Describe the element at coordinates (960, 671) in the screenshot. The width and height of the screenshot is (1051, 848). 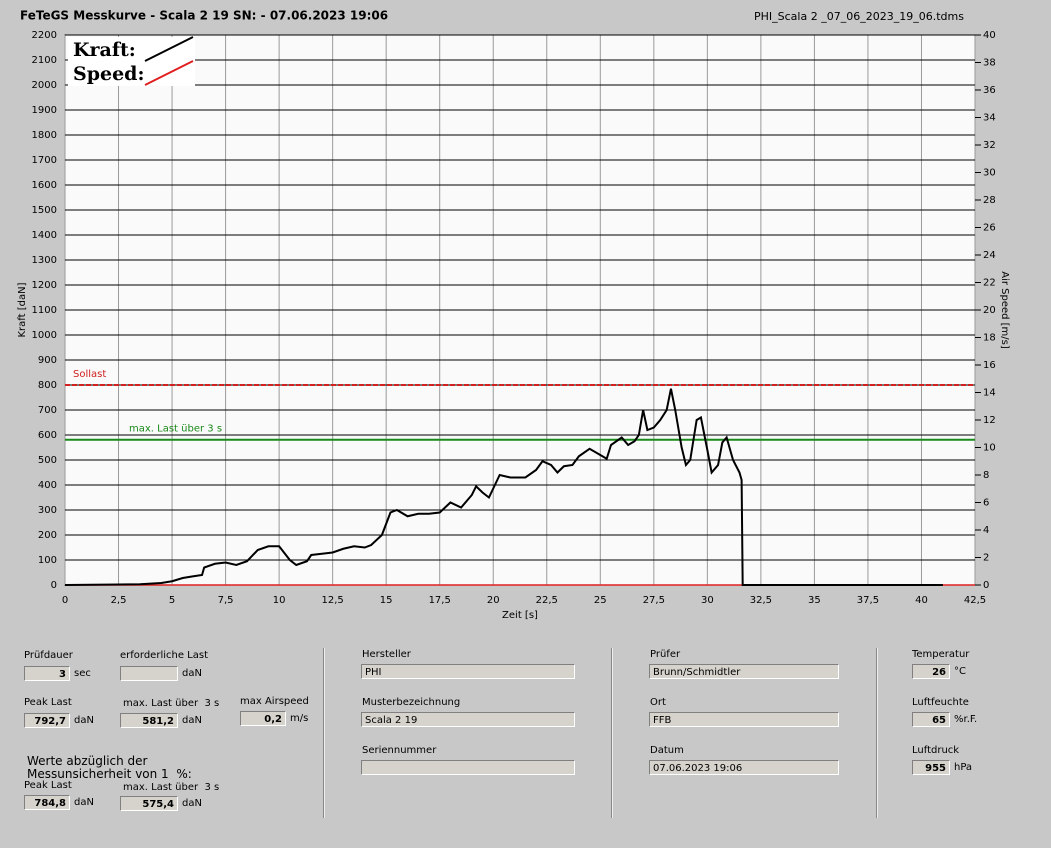
I see `field-unit: °C` at that location.